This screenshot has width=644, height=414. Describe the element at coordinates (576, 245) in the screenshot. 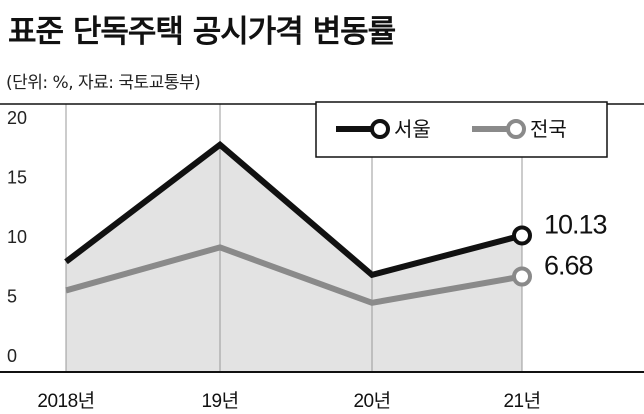

I see `data-labels: 10.13 6.68` at that location.